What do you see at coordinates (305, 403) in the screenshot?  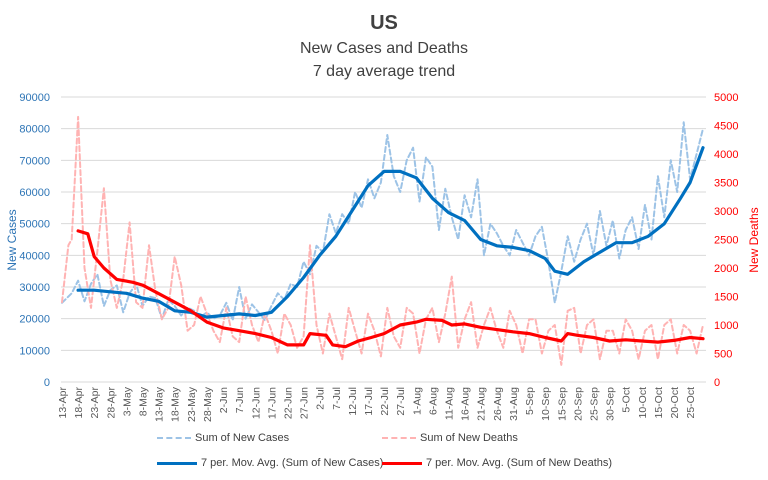 I see `x-tick-label: 27-Jun` at bounding box center [305, 403].